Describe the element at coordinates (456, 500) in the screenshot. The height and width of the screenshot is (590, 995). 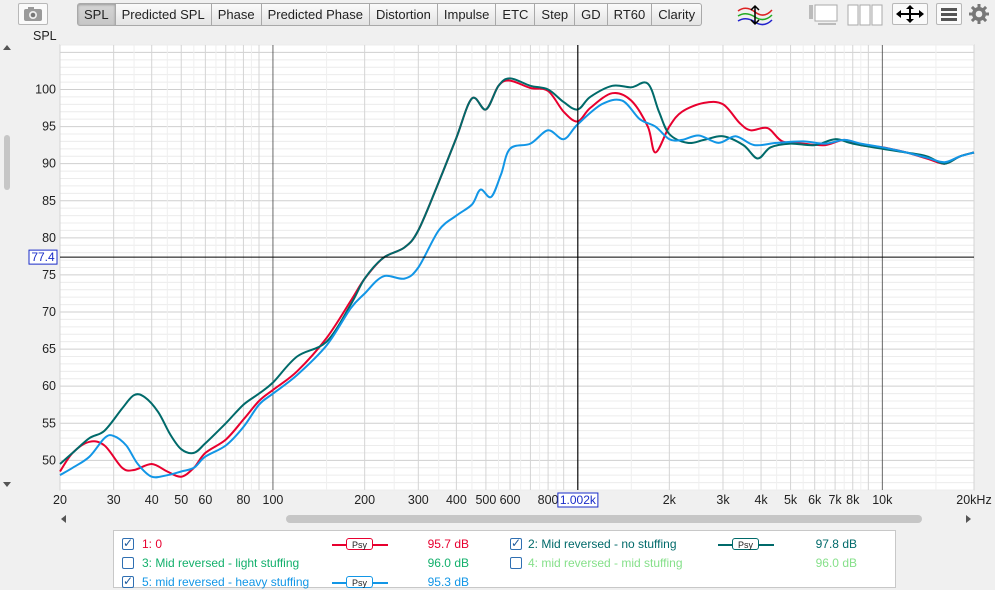
I see `x-tick-label: 400` at that location.